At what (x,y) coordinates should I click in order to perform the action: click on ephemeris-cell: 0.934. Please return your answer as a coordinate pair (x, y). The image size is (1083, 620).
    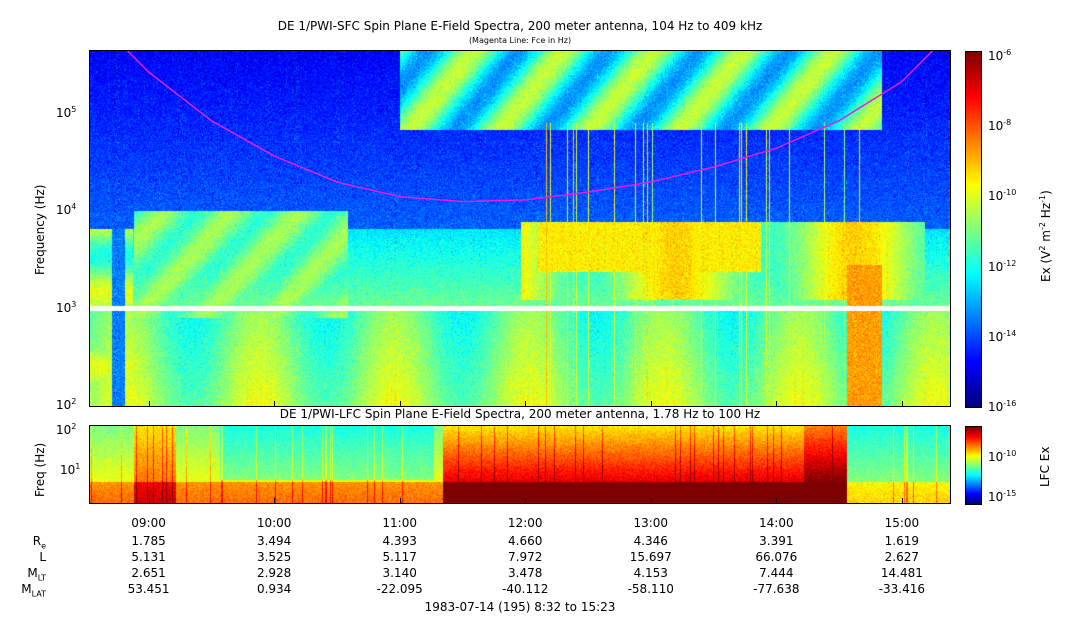
    Looking at the image, I should click on (274, 589).